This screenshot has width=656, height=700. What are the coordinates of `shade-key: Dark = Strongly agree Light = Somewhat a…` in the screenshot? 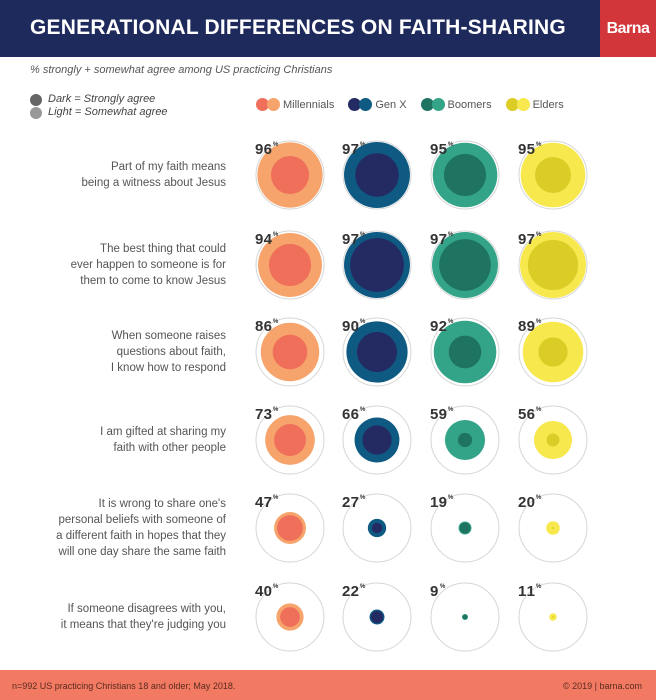 It's located at (99, 106).